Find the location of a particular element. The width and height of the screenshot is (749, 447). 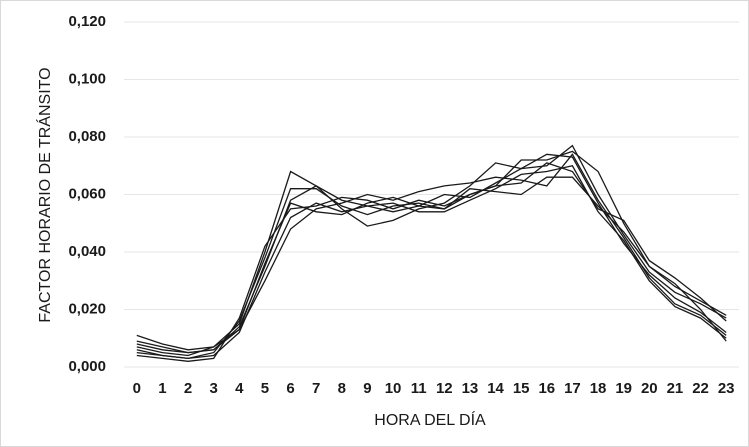

x-tick-label: 6 is located at coordinates (290, 388).